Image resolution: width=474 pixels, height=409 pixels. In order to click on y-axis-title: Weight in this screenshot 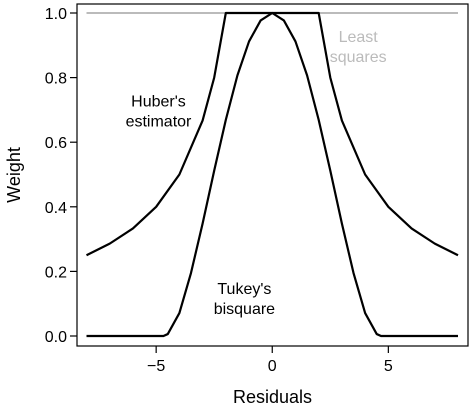, I will do `click(14, 175)`.